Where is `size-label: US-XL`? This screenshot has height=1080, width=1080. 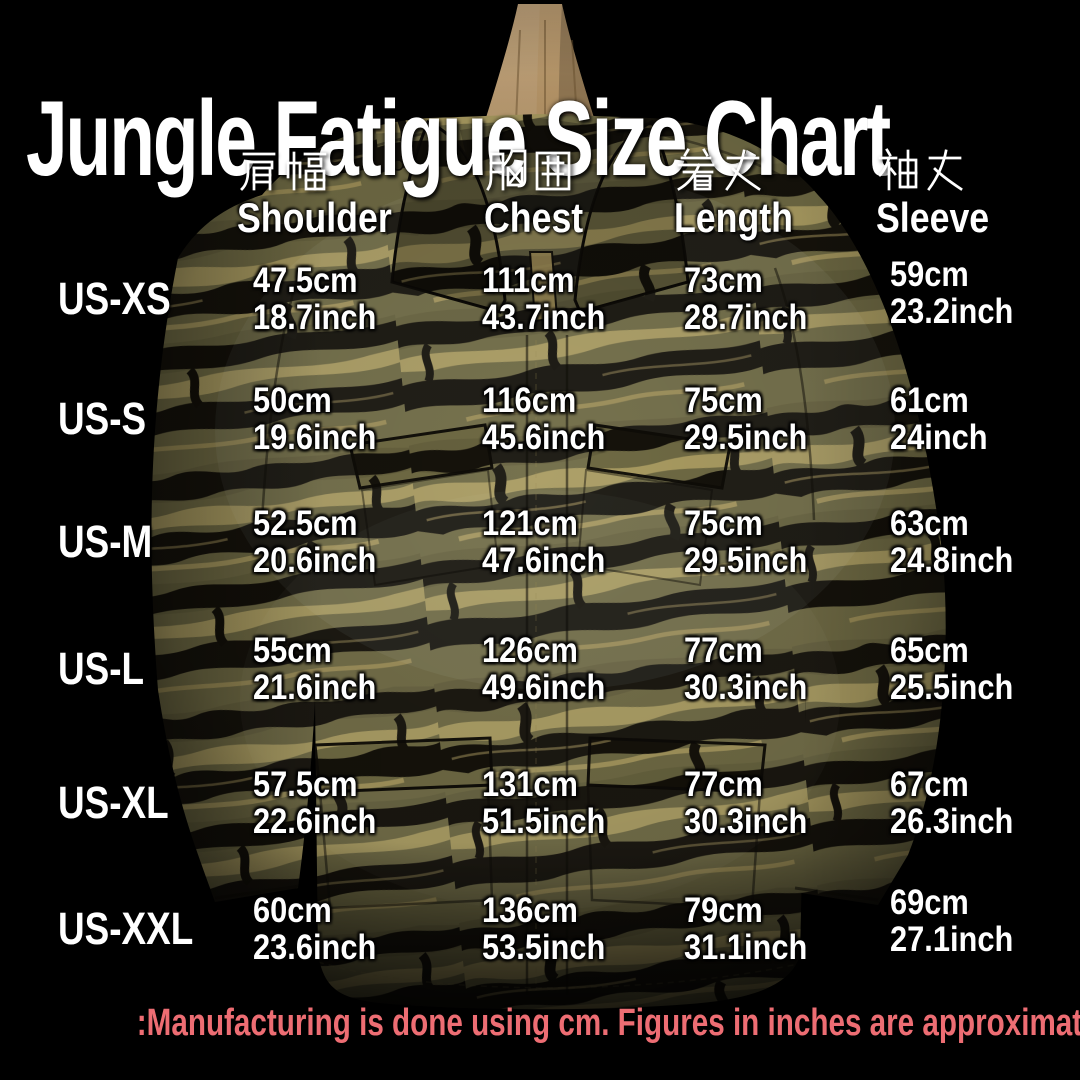 size-label: US-XL is located at coordinates (113, 802).